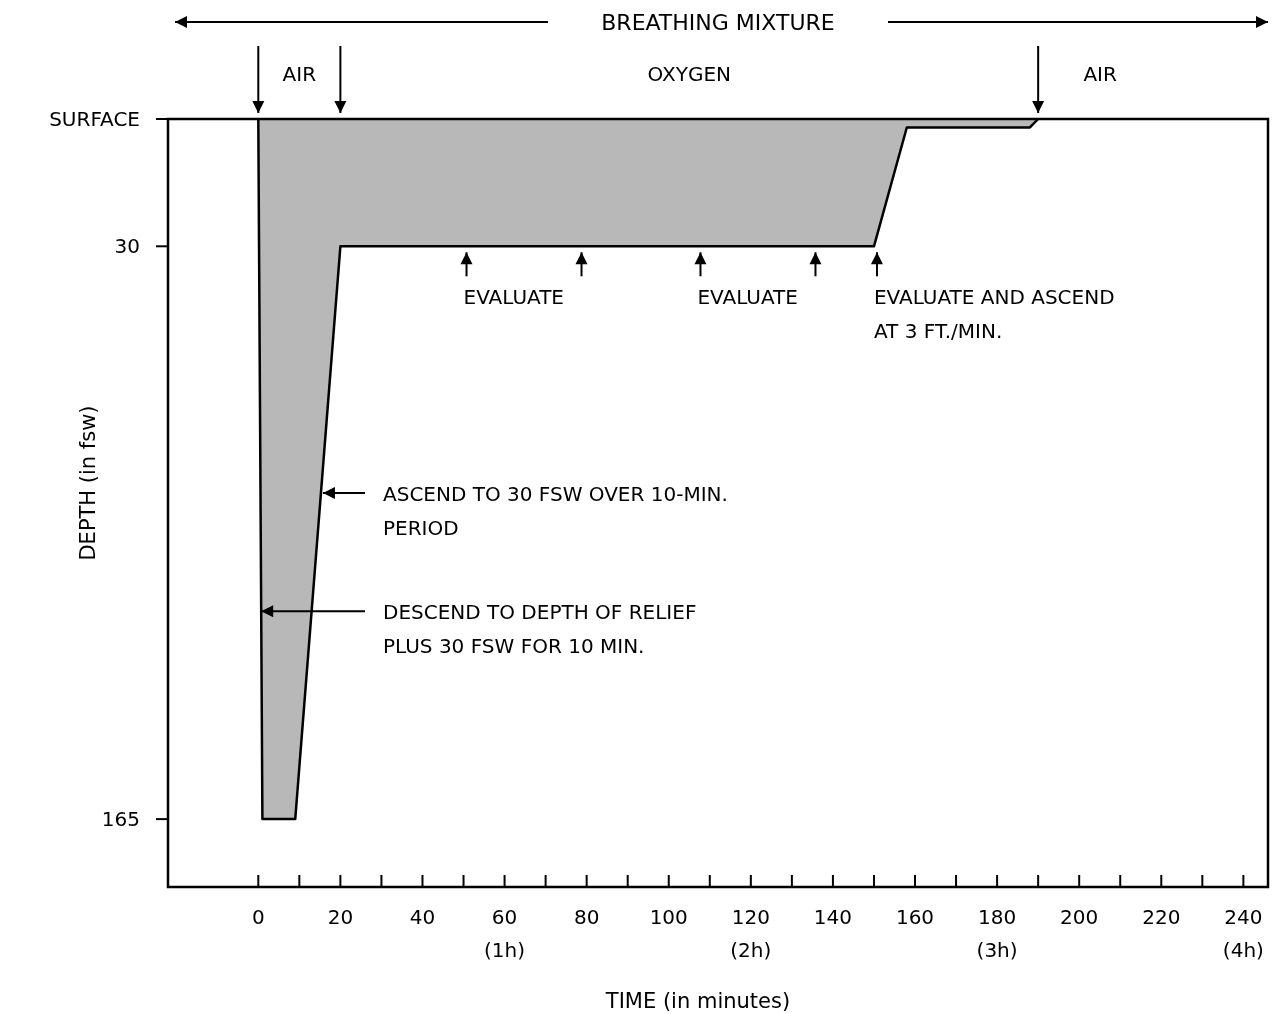  I want to click on x-tick-label: 180 (3h), so click(997, 933).